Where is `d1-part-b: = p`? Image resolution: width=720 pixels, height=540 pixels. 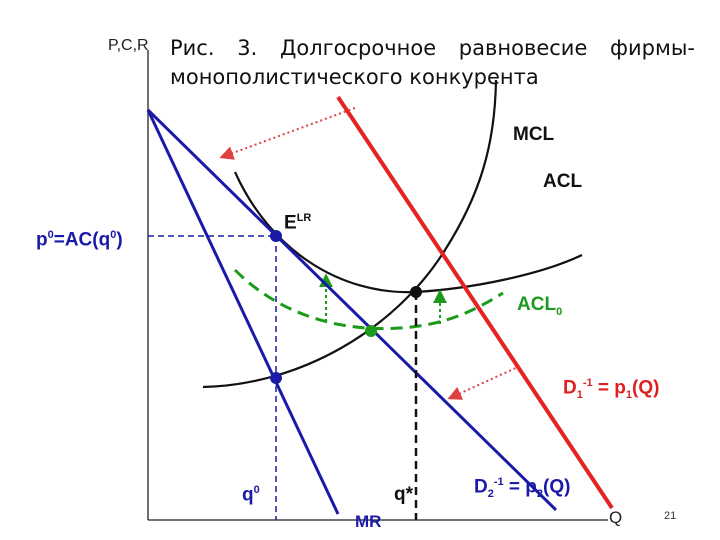
d1-part-b: = p is located at coordinates (609, 388).